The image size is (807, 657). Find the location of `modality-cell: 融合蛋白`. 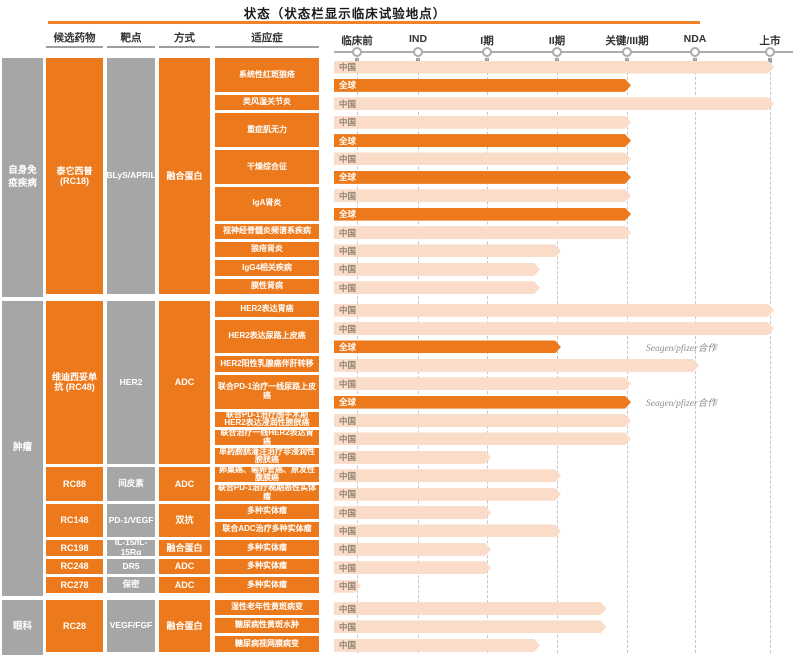

modality-cell: 融合蛋白 is located at coordinates (184, 176).